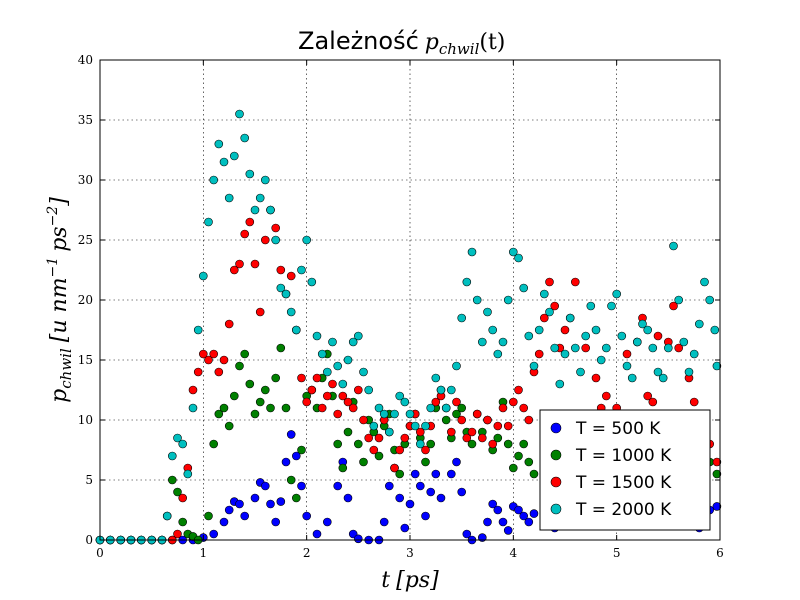 This screenshot has height=600, width=800. I want to click on y-tick-label: 25, so click(85, 240).